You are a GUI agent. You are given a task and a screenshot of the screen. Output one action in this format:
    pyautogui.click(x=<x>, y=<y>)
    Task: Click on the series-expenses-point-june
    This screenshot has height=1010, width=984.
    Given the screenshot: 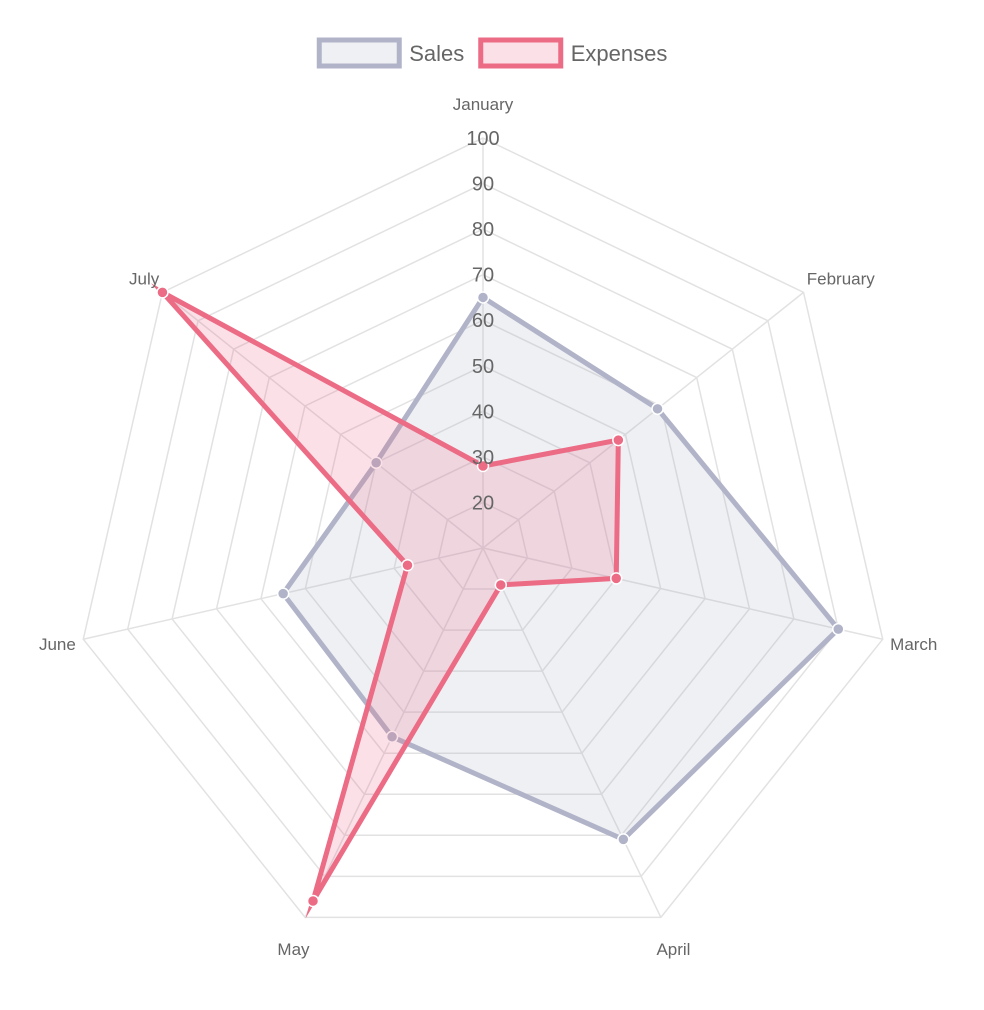 What is the action you would take?
    pyautogui.click(x=407, y=565)
    